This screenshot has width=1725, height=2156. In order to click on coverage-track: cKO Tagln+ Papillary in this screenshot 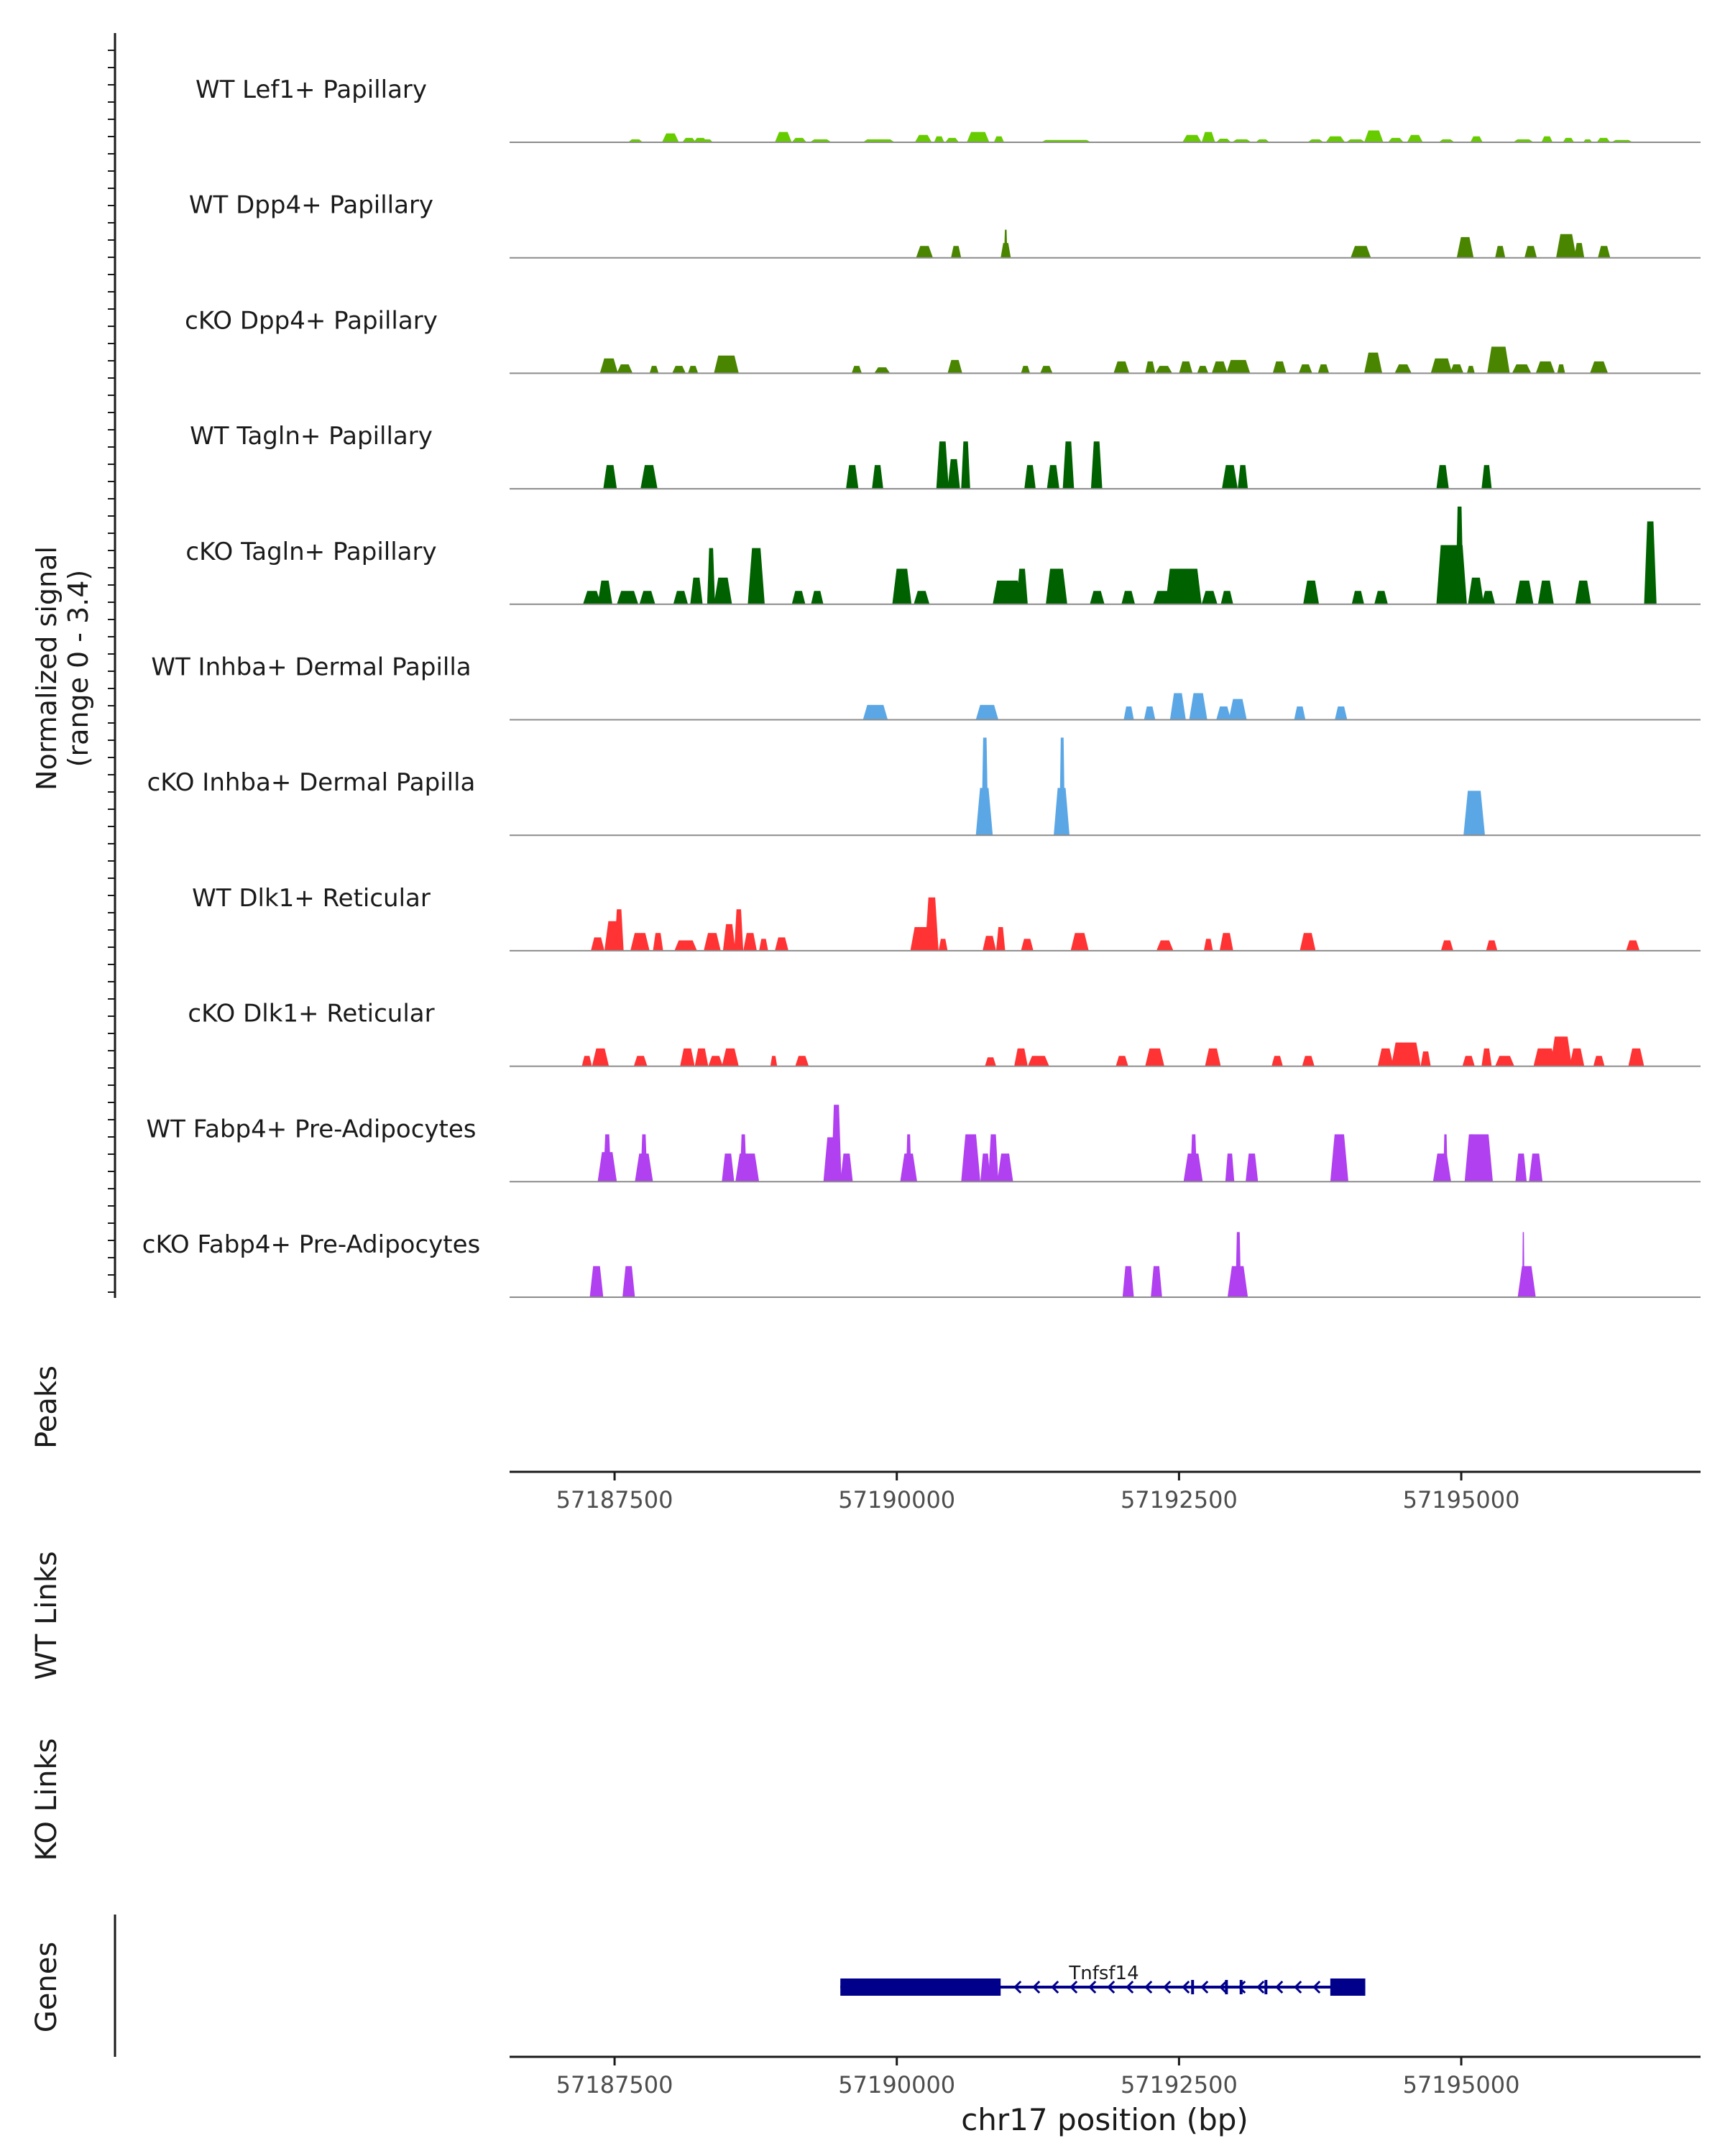, I will do `click(943, 555)`.